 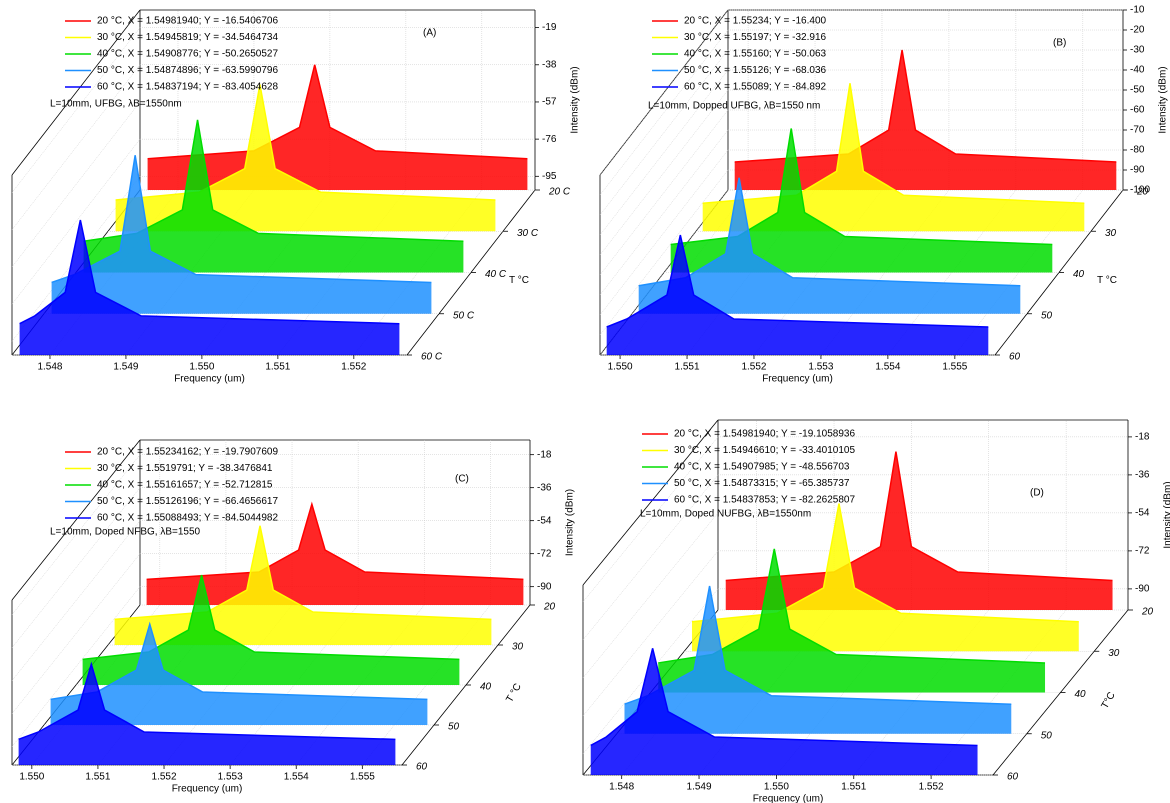 What do you see at coordinates (1142, 589) in the screenshot?
I see `y-tick-label: -90` at bounding box center [1142, 589].